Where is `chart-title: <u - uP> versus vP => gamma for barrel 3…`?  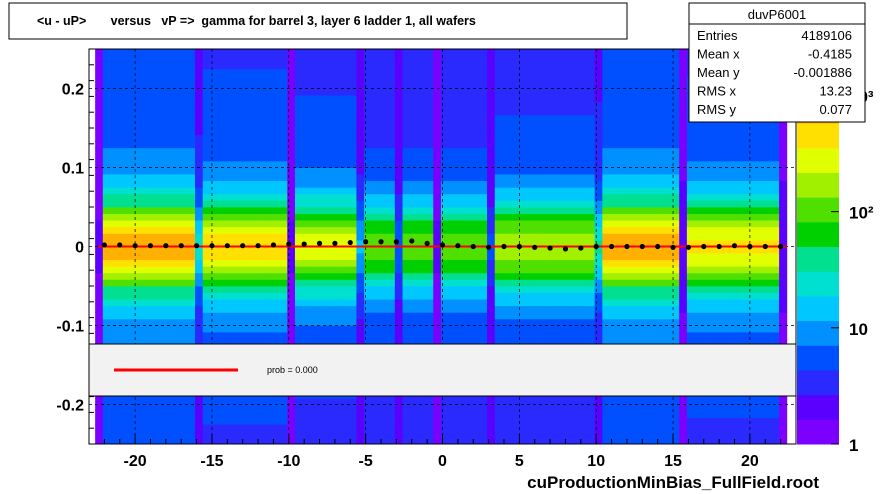 chart-title: <u - uP> versus vP => gamma for barrel 3… is located at coordinates (256, 21).